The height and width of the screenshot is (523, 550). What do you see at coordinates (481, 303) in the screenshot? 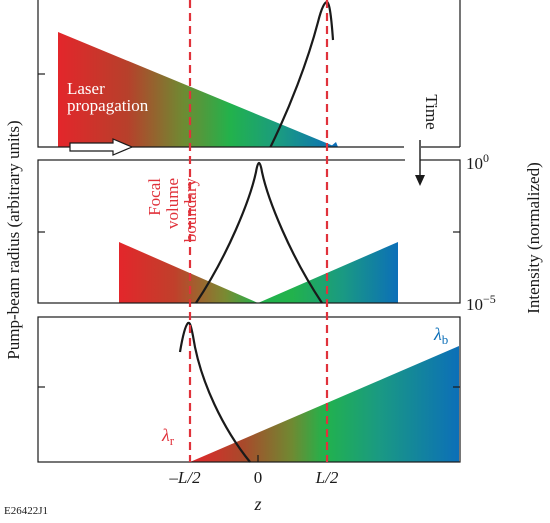
I see `intensity-bottom-label: 10−5` at bounding box center [481, 303].